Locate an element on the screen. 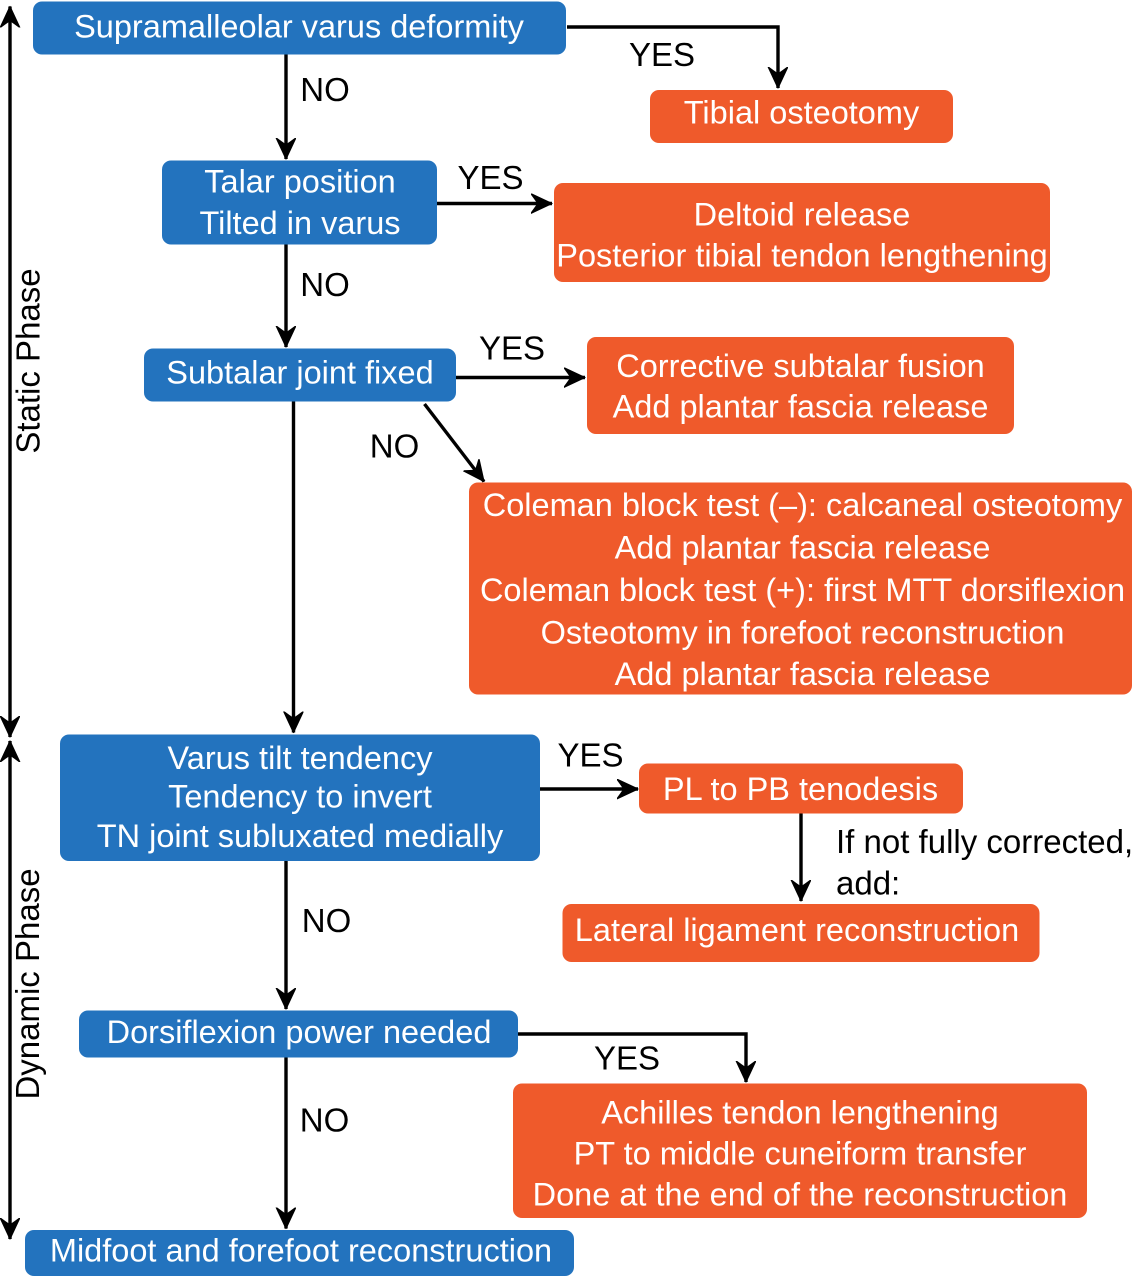 The image size is (1135, 1280). svg-text: Achilles tendon lengthening is located at coordinates (800, 1113).